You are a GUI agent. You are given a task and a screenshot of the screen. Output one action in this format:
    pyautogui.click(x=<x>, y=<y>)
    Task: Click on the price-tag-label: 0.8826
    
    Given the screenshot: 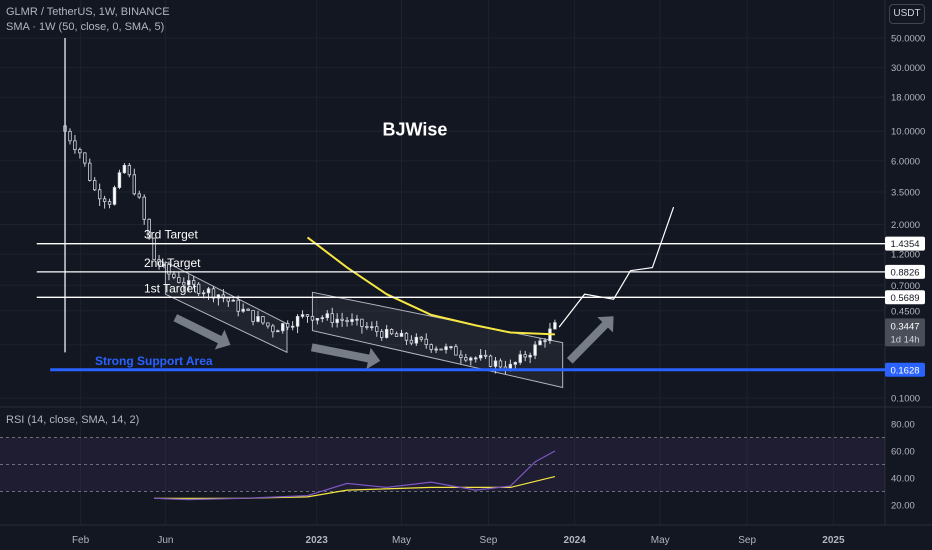 What is the action you would take?
    pyautogui.click(x=904, y=272)
    